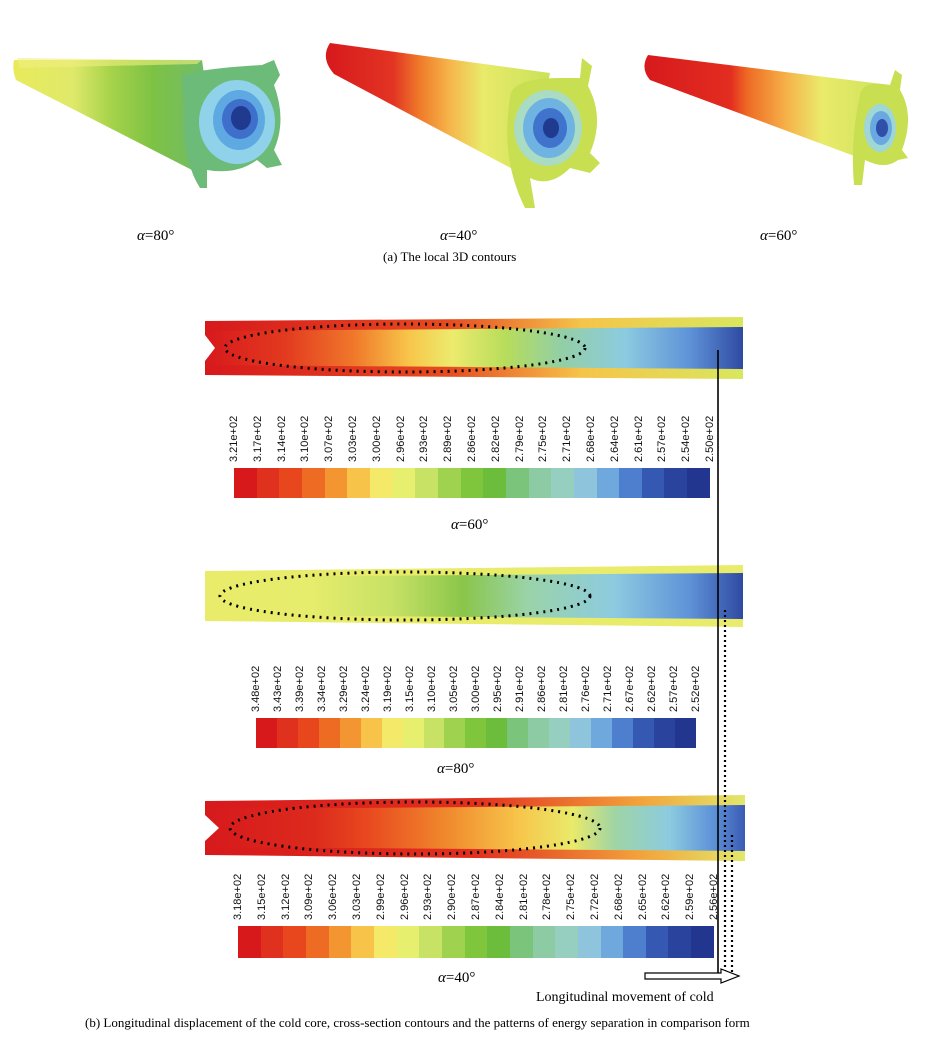 The image size is (944, 1037). I want to click on colorbar-tick-label: 3.24e+02, so click(366, 688).